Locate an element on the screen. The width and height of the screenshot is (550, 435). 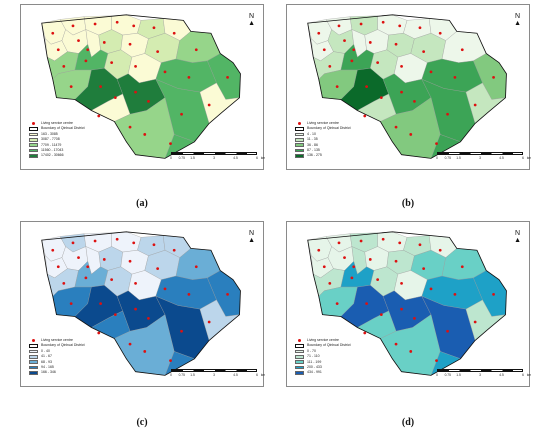
caption-c: (c) is located at coordinates (142, 422).